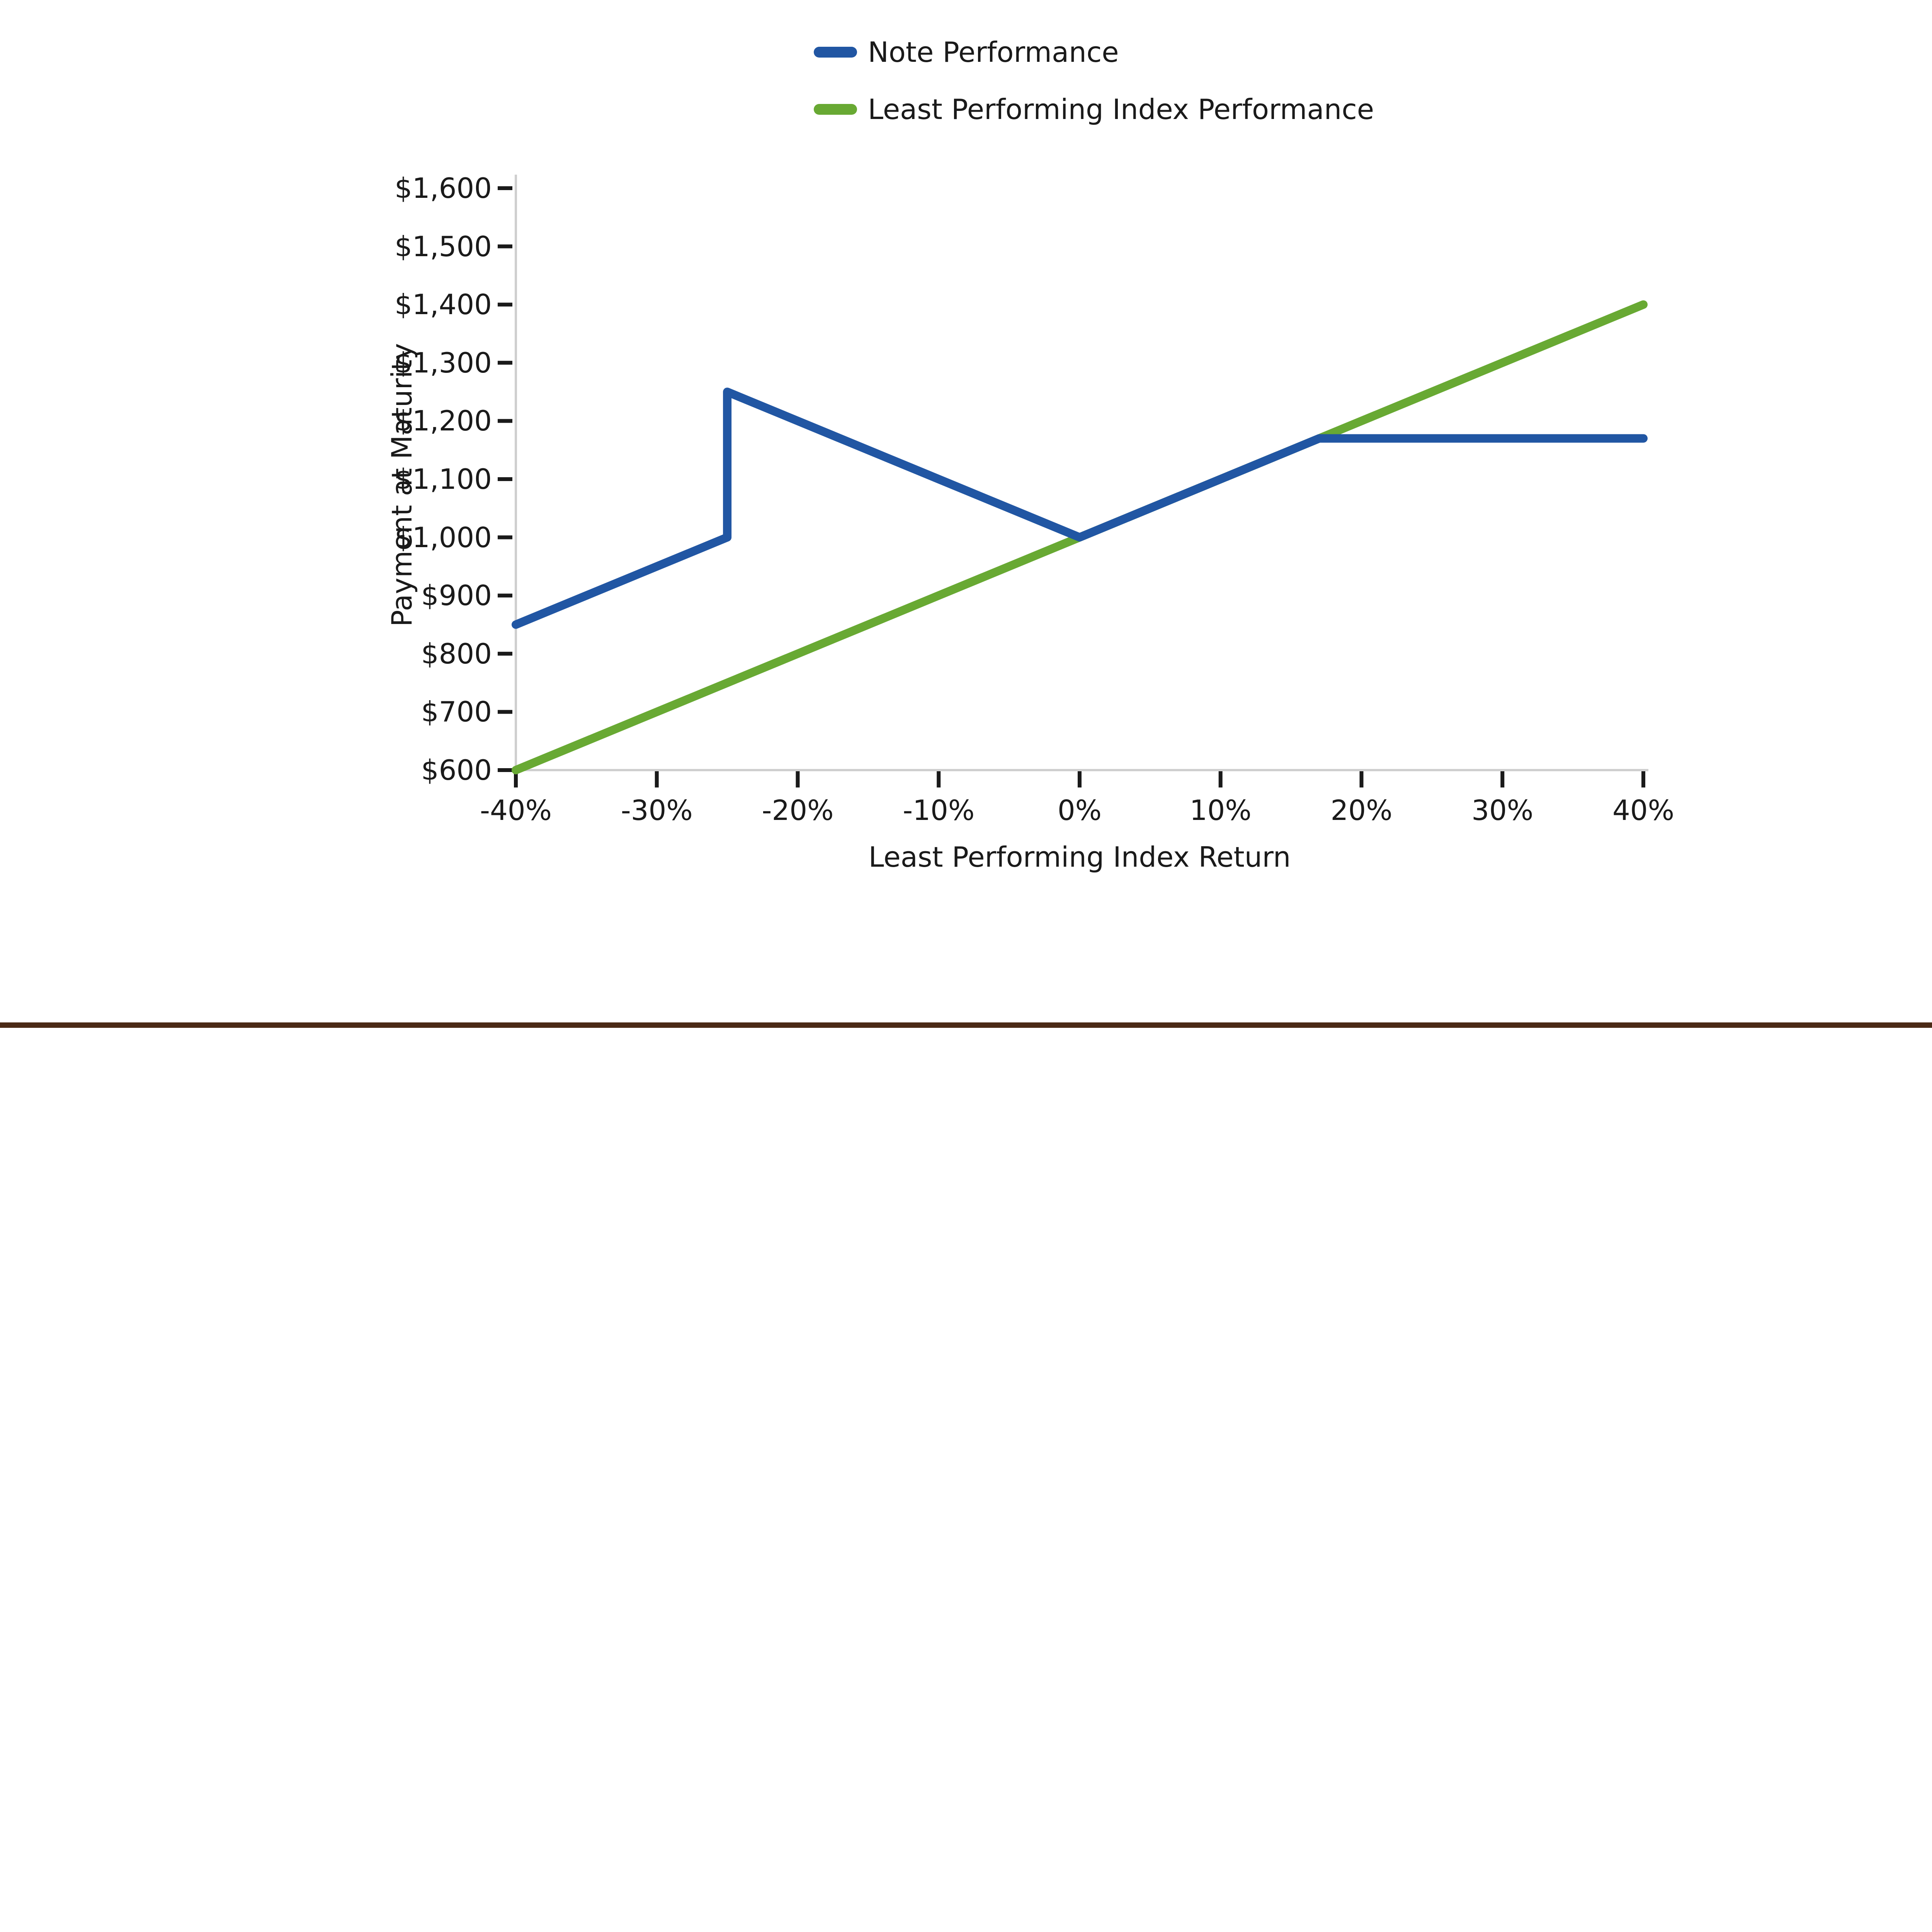 Image resolution: width=1932 pixels, height=1932 pixels. I want to click on y-tick-label: $1,000, so click(443, 538).